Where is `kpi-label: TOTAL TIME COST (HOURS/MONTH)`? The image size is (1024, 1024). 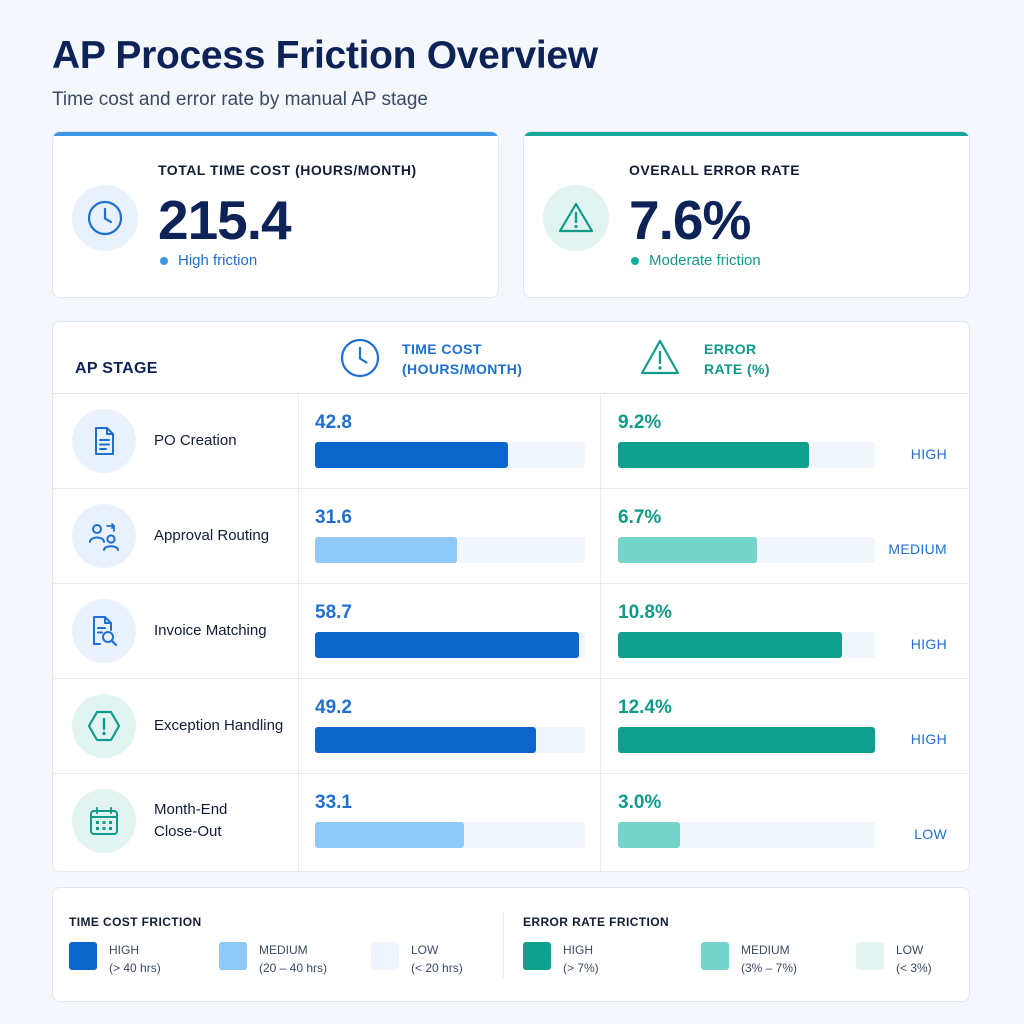
kpi-label: TOTAL TIME COST (HOURS/MONTH) is located at coordinates (287, 170).